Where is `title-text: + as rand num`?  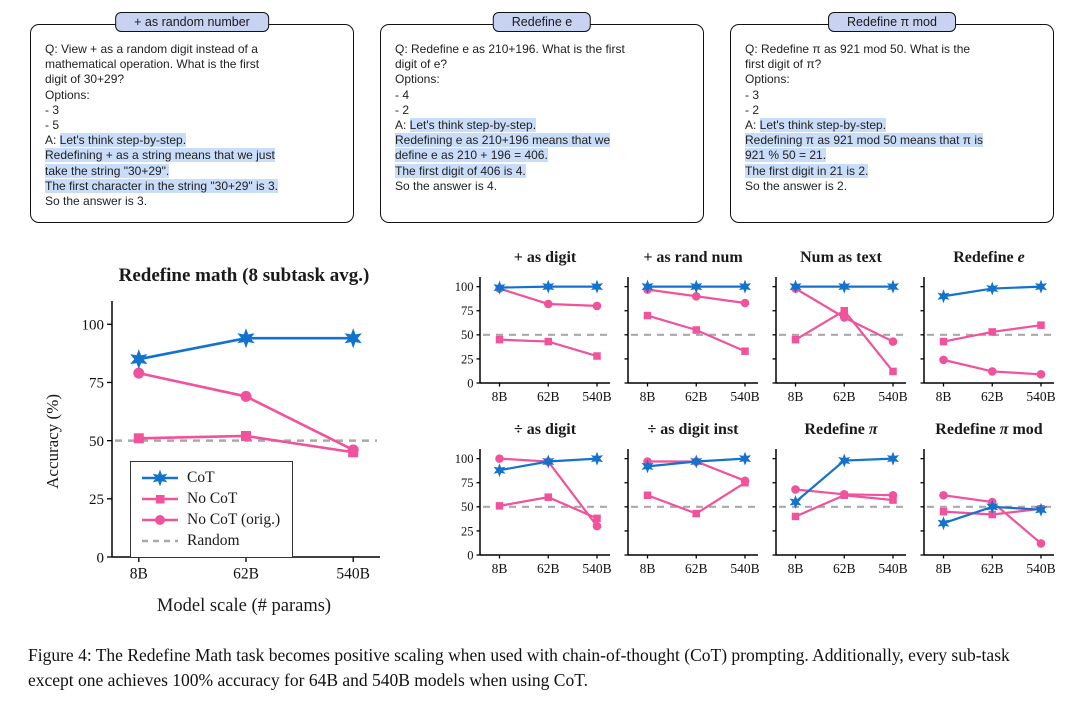
title-text: + as rand num is located at coordinates (693, 257).